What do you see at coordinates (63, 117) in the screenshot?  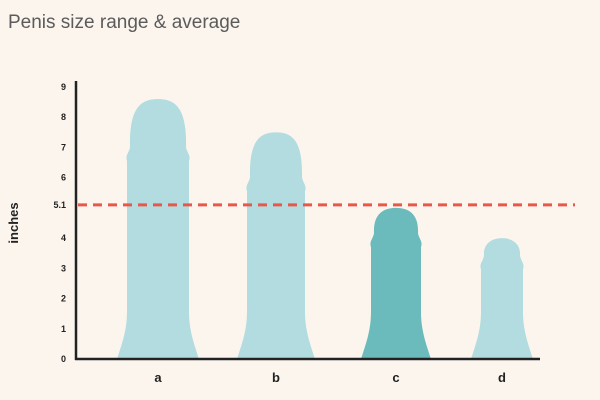 I see `y-tick-label: 8` at bounding box center [63, 117].